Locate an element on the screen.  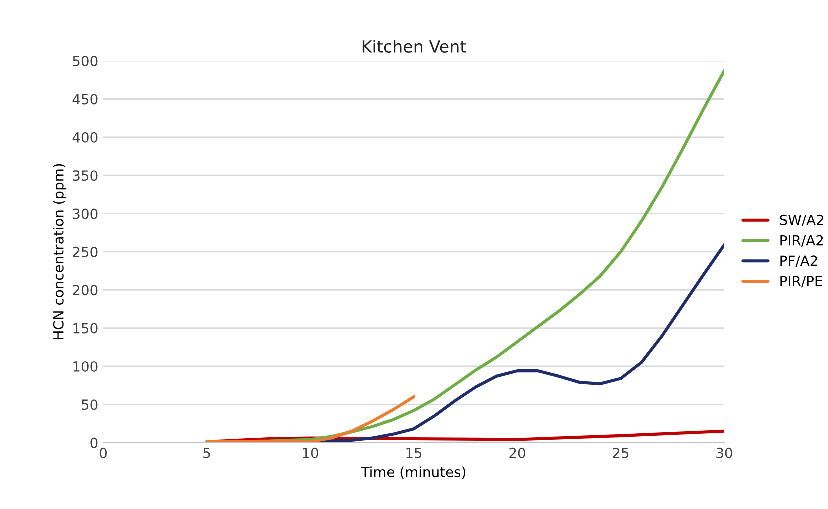
y-tick-label: 500 is located at coordinates (85, 61).